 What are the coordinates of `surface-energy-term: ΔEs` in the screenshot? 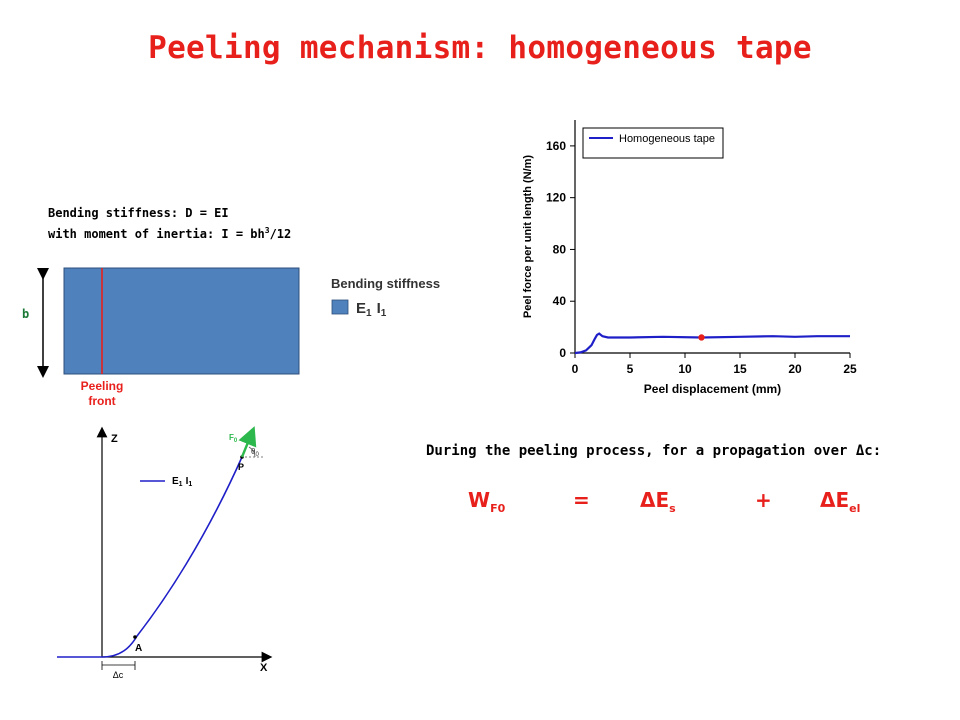 It's located at (658, 501).